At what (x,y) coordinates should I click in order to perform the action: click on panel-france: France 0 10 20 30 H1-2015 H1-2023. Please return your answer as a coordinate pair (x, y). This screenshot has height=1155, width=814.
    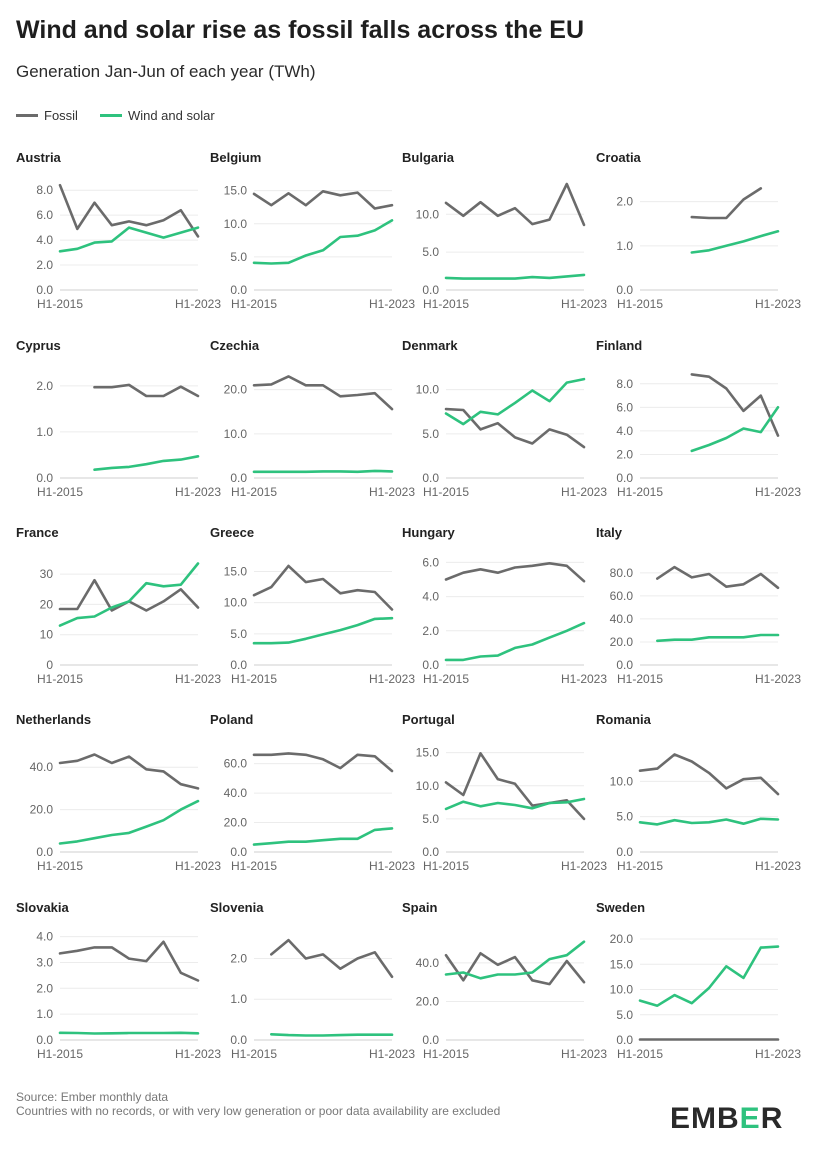
    Looking at the image, I should click on (118, 605).